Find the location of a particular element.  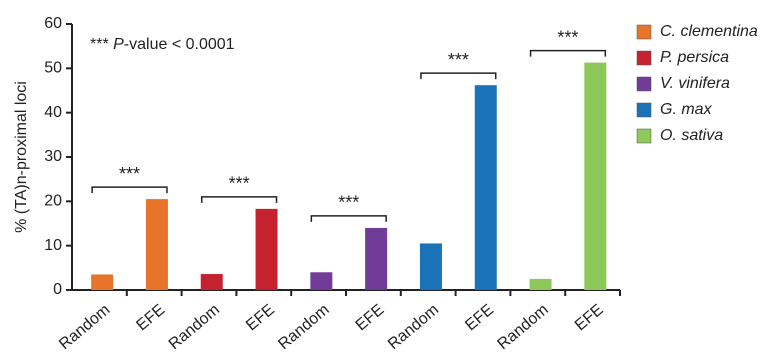

annotation-part: -value < 0.0001 is located at coordinates (179, 44).